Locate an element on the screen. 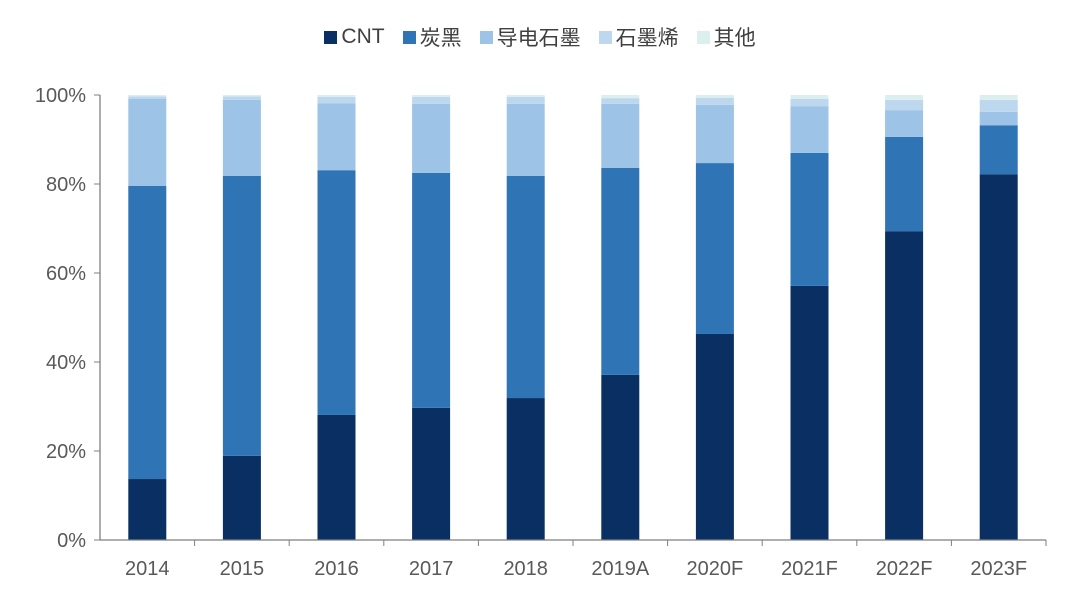  x-tick-label: 2020F is located at coordinates (715, 569).